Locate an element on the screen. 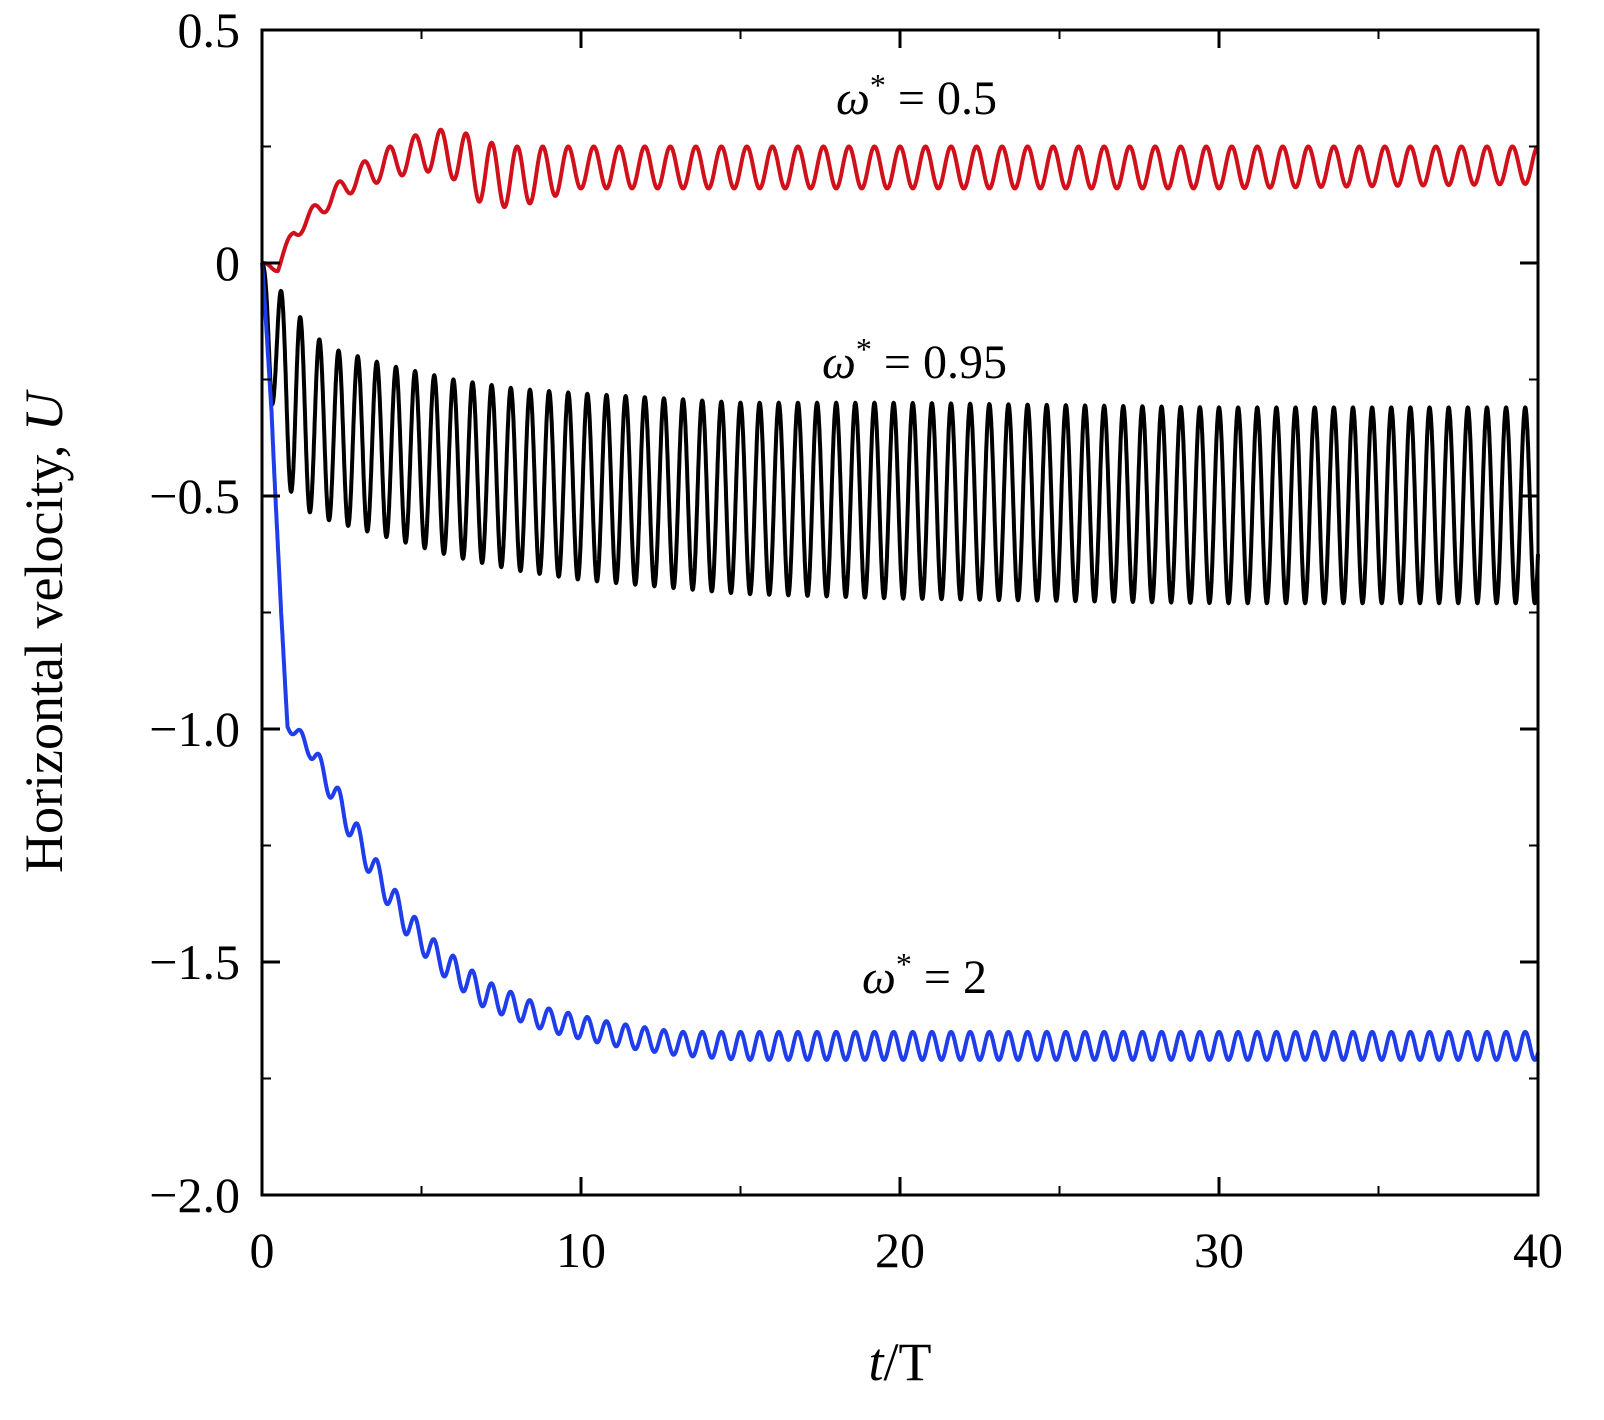 The width and height of the screenshot is (1604, 1420). x-axis-title-var: t is located at coordinates (876, 1362).